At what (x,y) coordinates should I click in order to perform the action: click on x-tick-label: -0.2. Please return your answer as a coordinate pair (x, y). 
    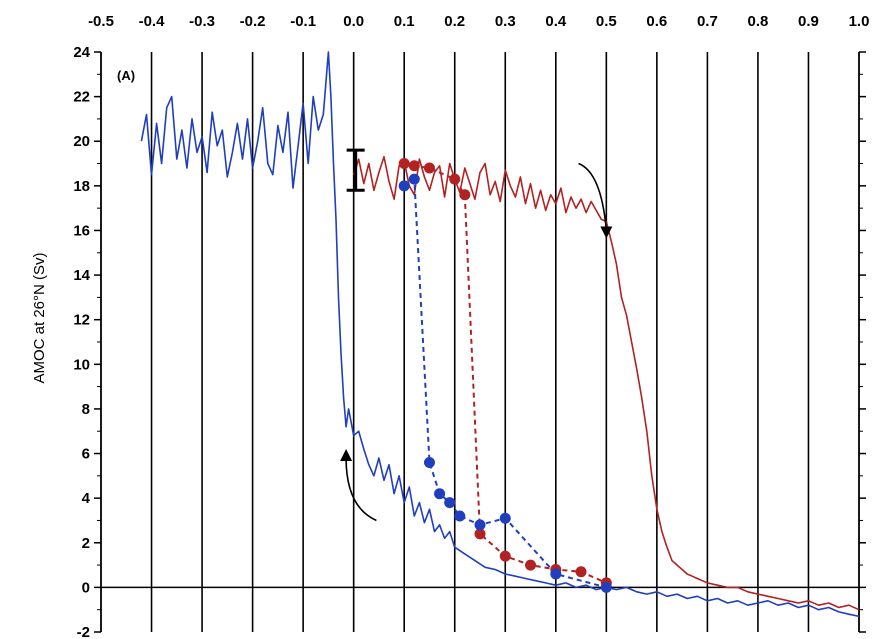
    Looking at the image, I should click on (253, 21).